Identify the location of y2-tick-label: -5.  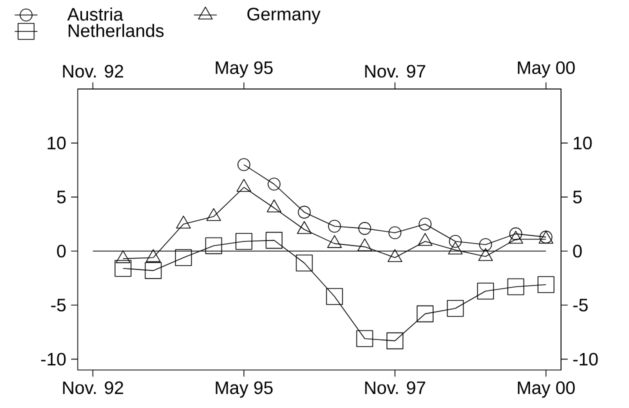
(580, 305).